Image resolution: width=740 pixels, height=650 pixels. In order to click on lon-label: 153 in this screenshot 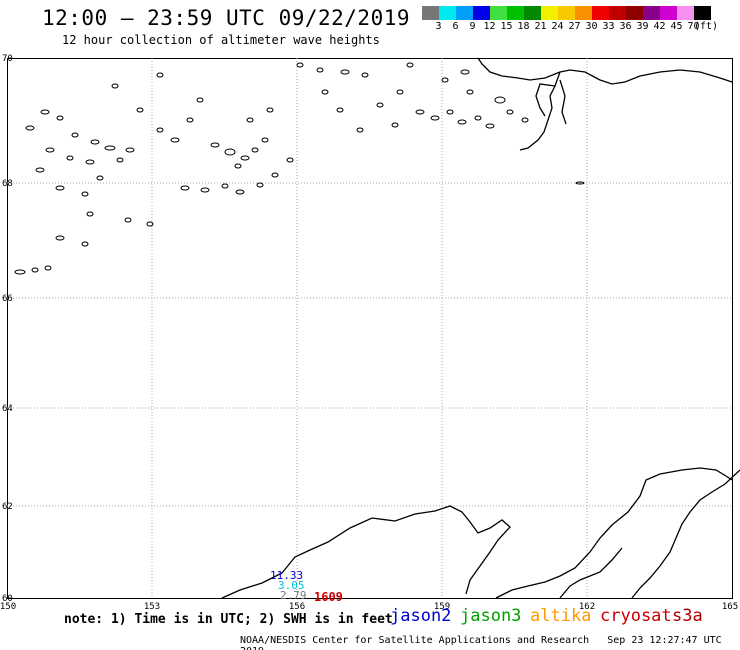, I will do `click(152, 607)`.